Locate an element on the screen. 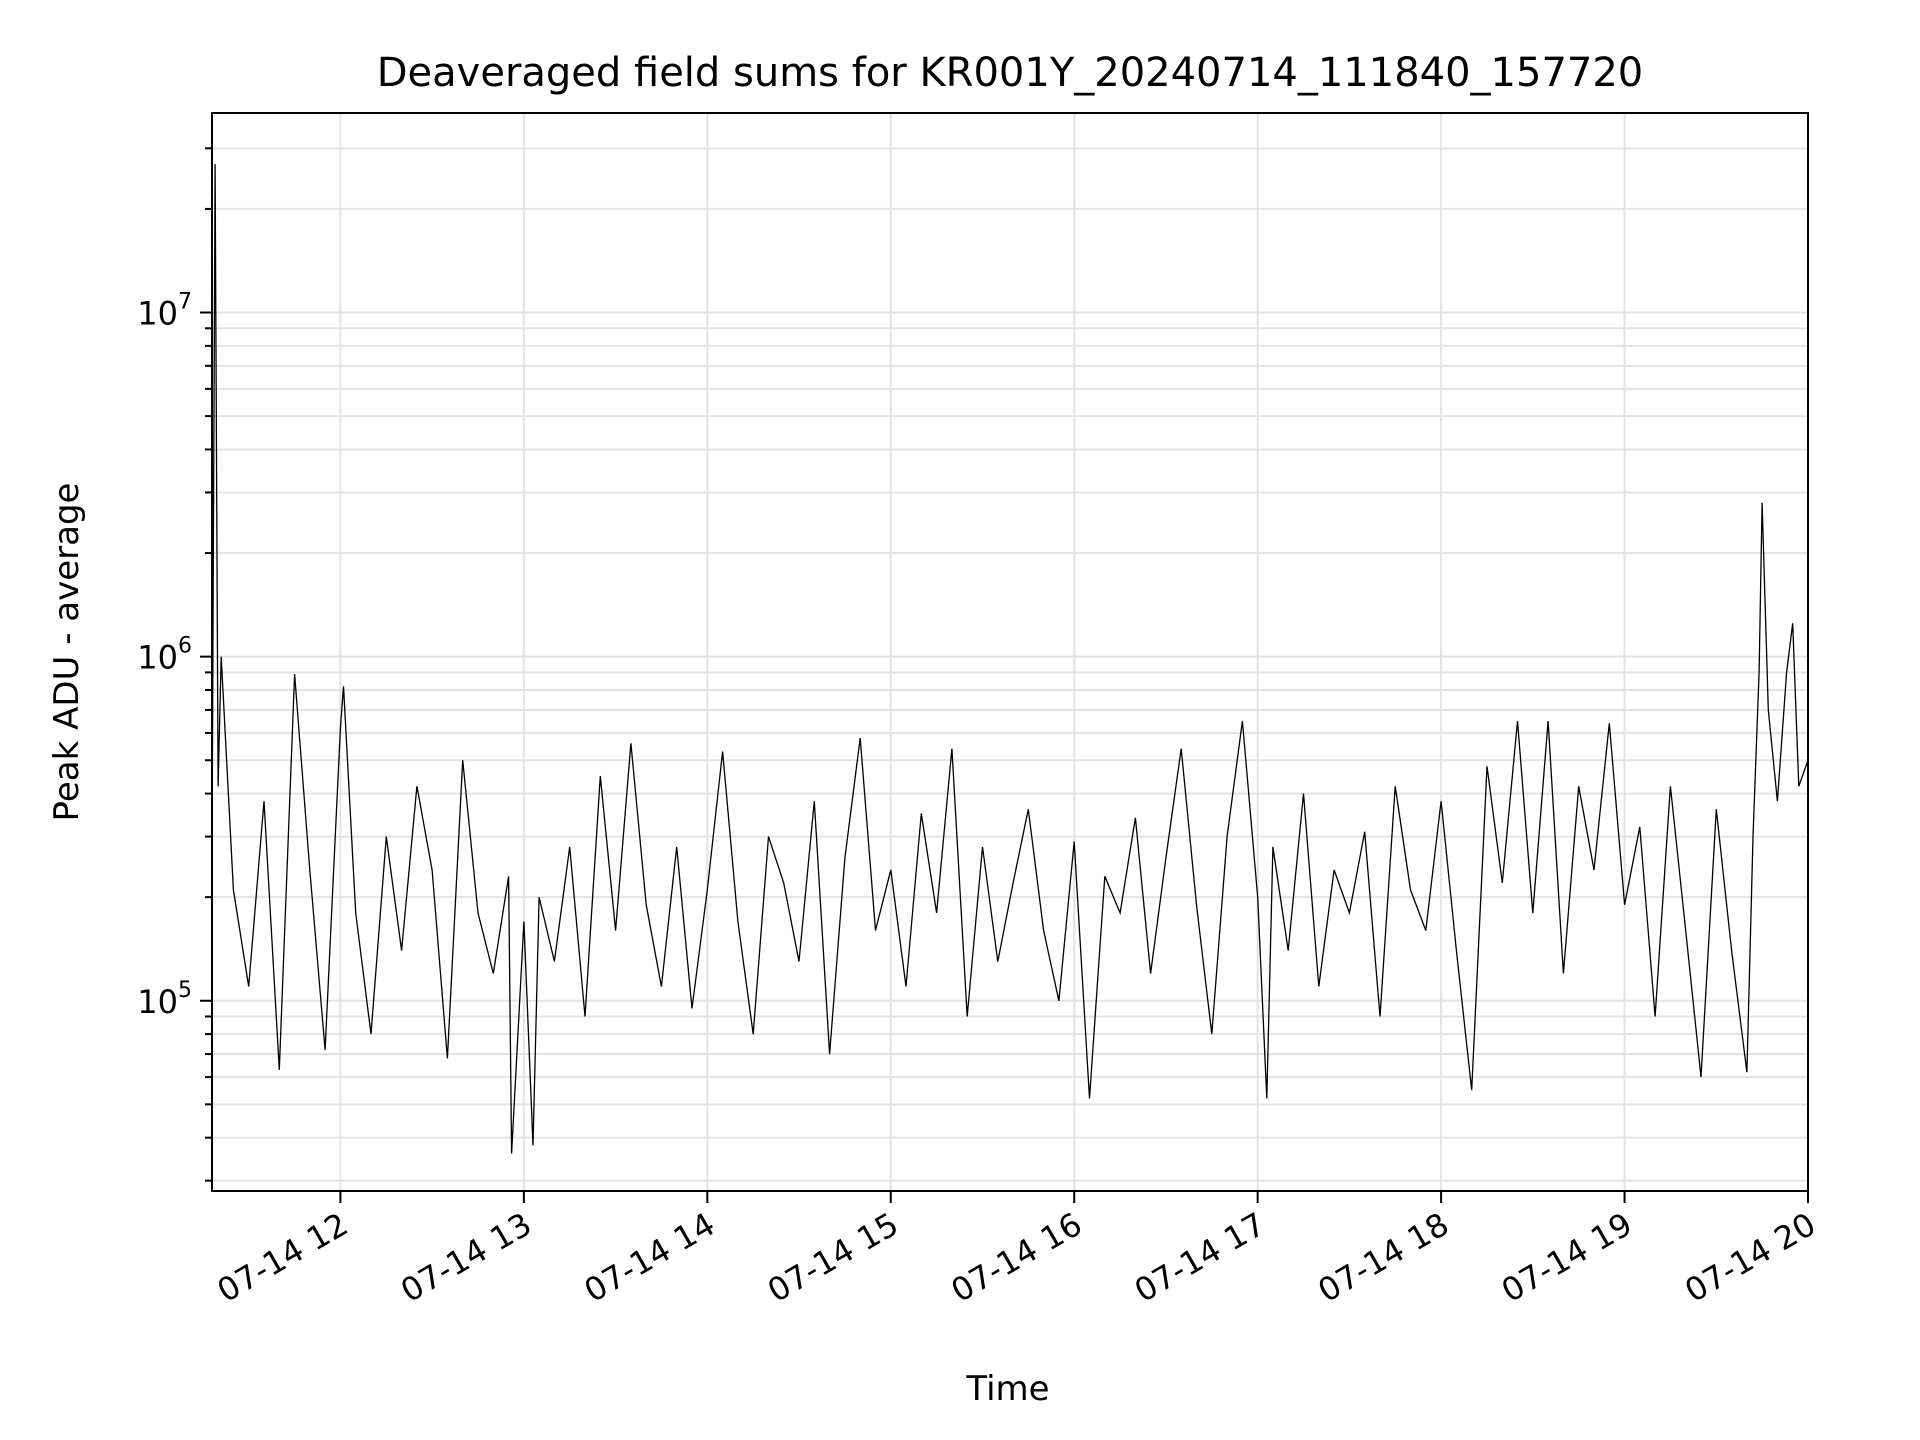  y-tick-label: 10⁷ is located at coordinates (164, 311).